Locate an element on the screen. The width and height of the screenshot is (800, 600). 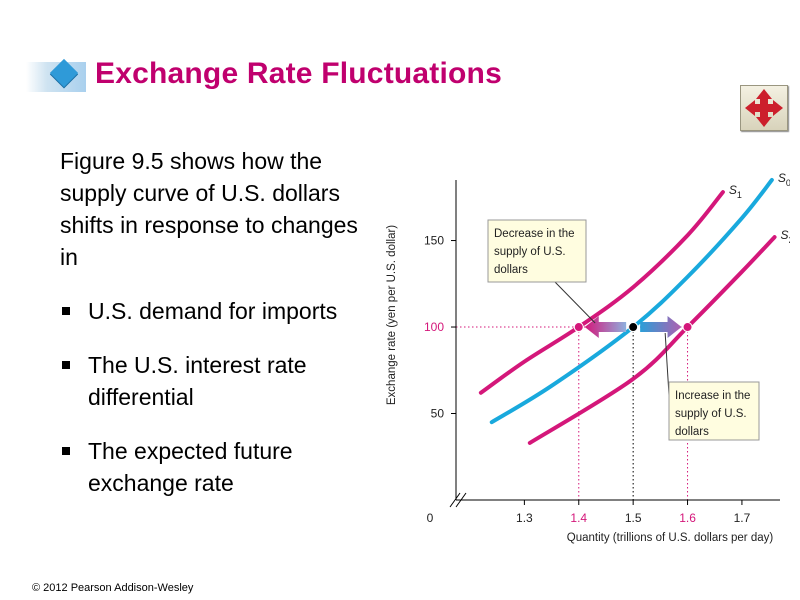
bullet-item: The U.S. interest rate differential is located at coordinates (220, 381).